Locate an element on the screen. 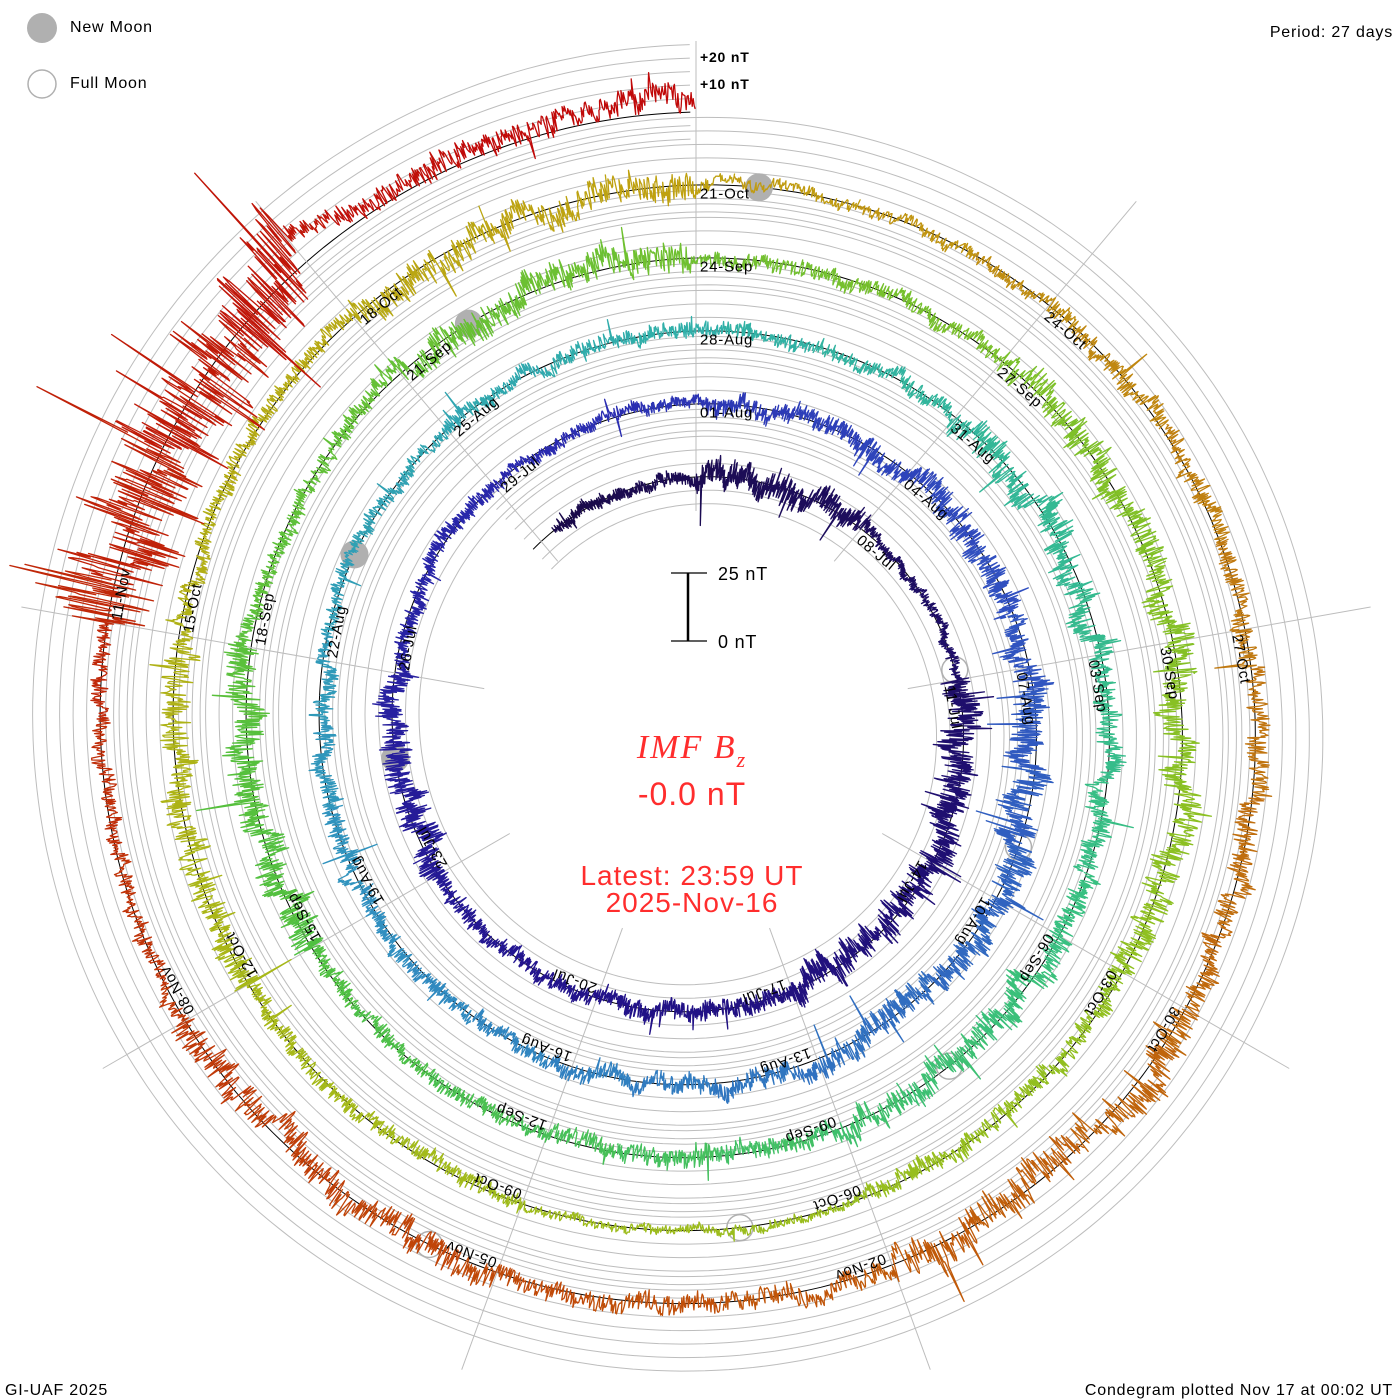  footer-credit: GI-UAF 2025 is located at coordinates (56, 1390).